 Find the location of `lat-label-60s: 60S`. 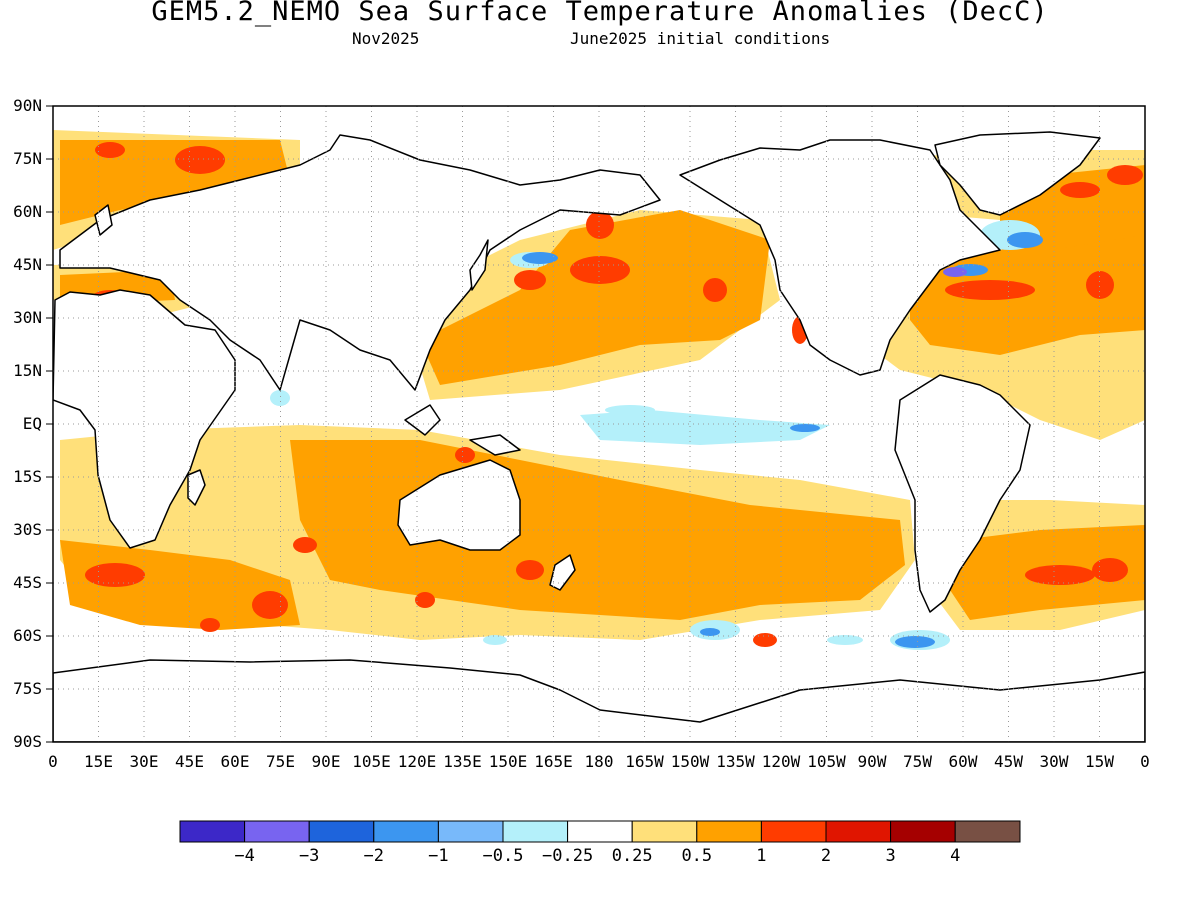

lat-label-60s: 60S is located at coordinates (27, 635).